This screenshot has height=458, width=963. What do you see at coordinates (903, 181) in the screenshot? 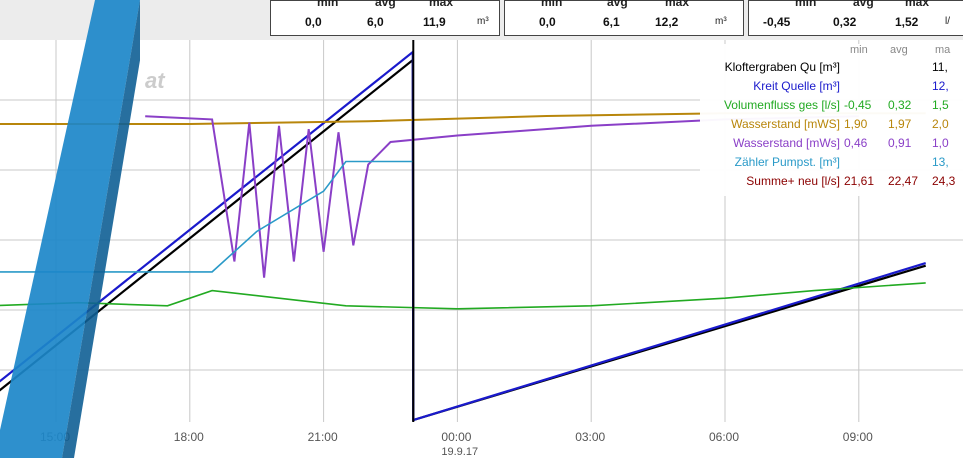
I see `legend-avg-value: 22,47` at bounding box center [903, 181].